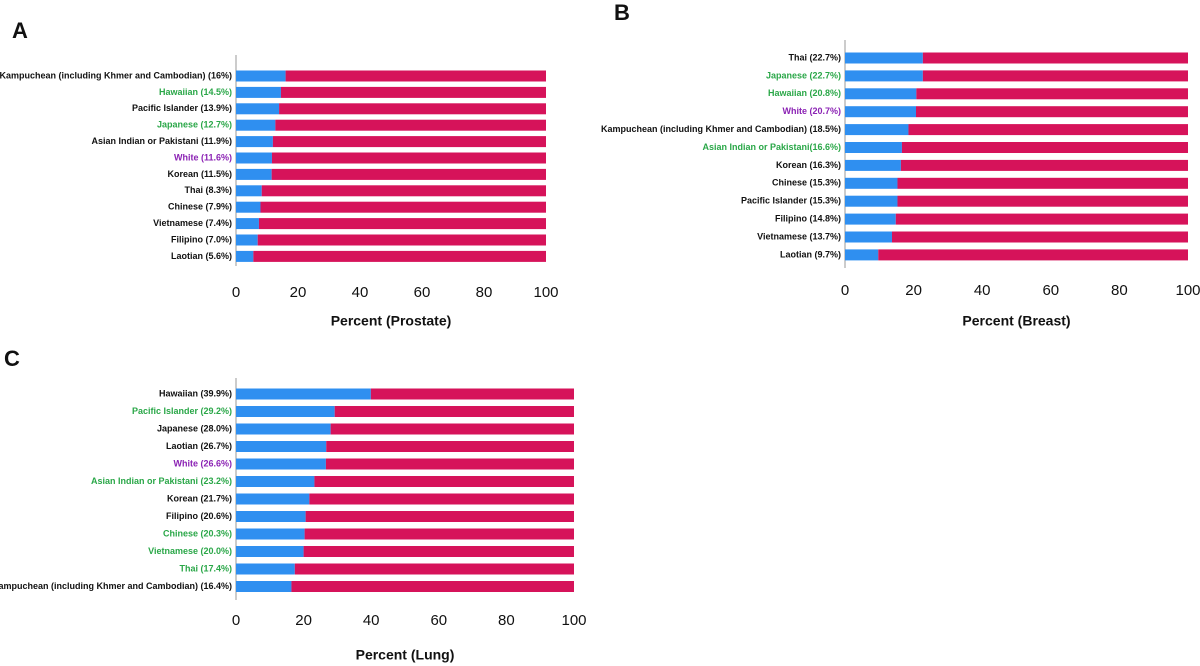 Image resolution: width=1200 pixels, height=666 pixels. What do you see at coordinates (161, 481) in the screenshot?
I see `category-label: Asian Indian or Pakistani (23.2%)` at bounding box center [161, 481].